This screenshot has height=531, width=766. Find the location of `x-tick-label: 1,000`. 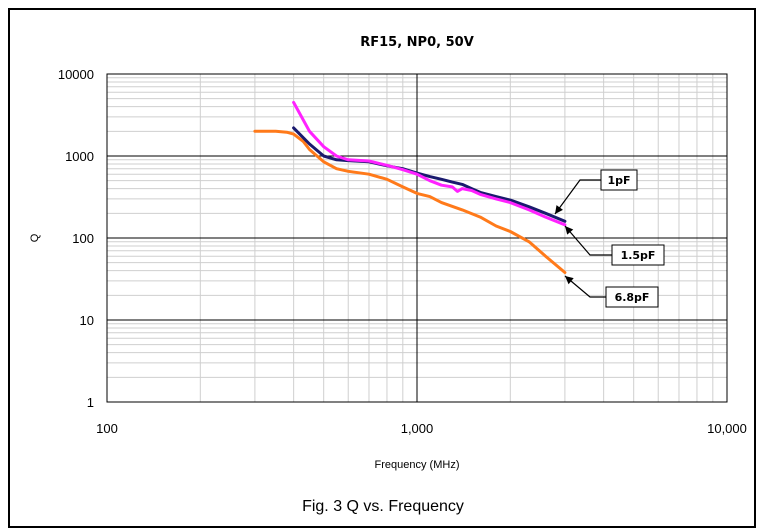

x-tick-label: 1,000 is located at coordinates (417, 428).